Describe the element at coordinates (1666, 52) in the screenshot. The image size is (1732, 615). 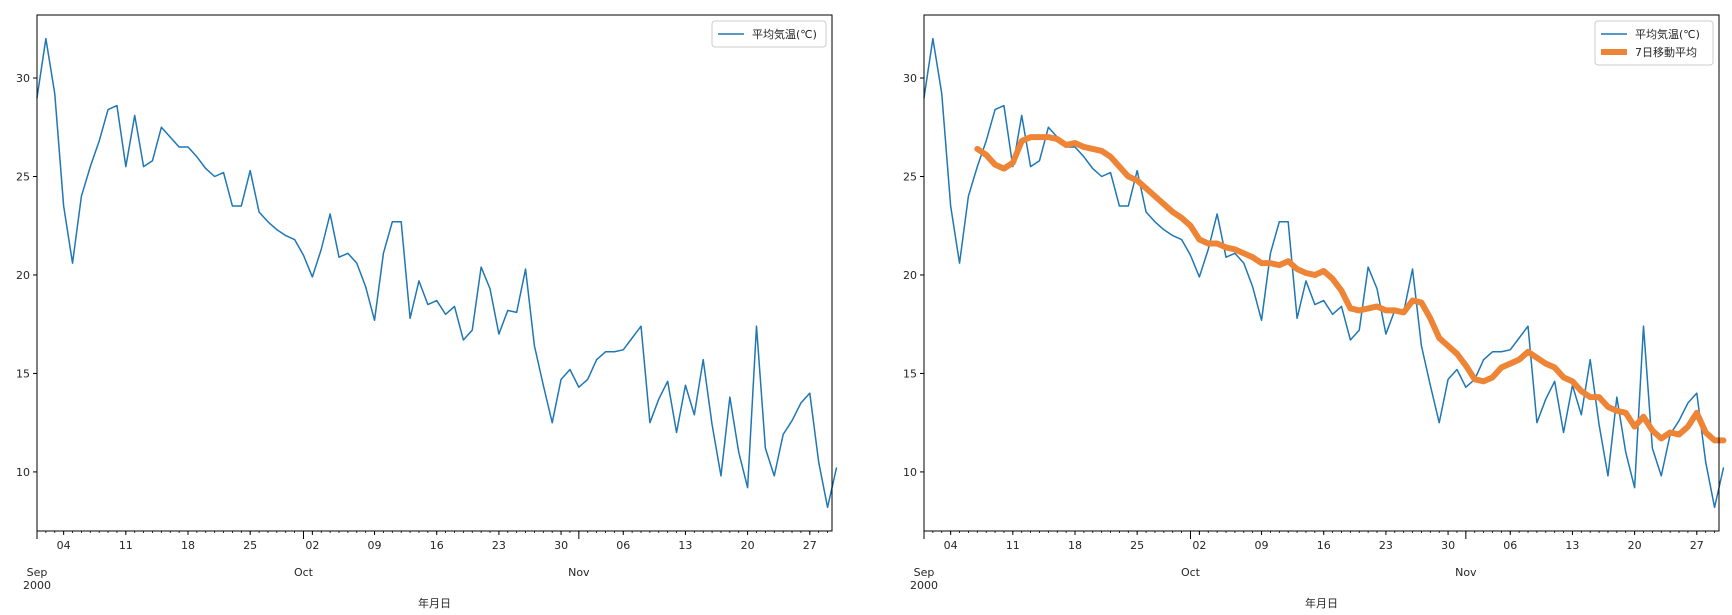
I see `legend-label: 7日移動平均` at that location.